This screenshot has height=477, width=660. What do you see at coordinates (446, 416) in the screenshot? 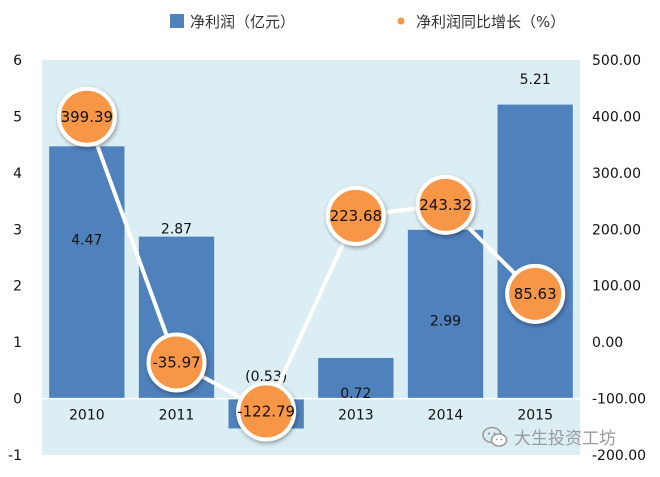
I see `category-label: 2014` at bounding box center [446, 416].